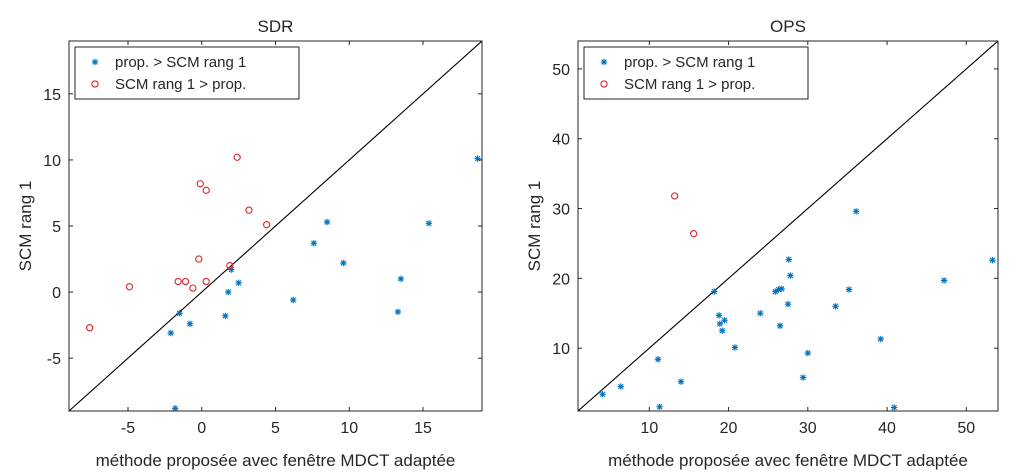 The image size is (1024, 475). I want to click on sdr-ytick-label: 5, so click(56, 227).